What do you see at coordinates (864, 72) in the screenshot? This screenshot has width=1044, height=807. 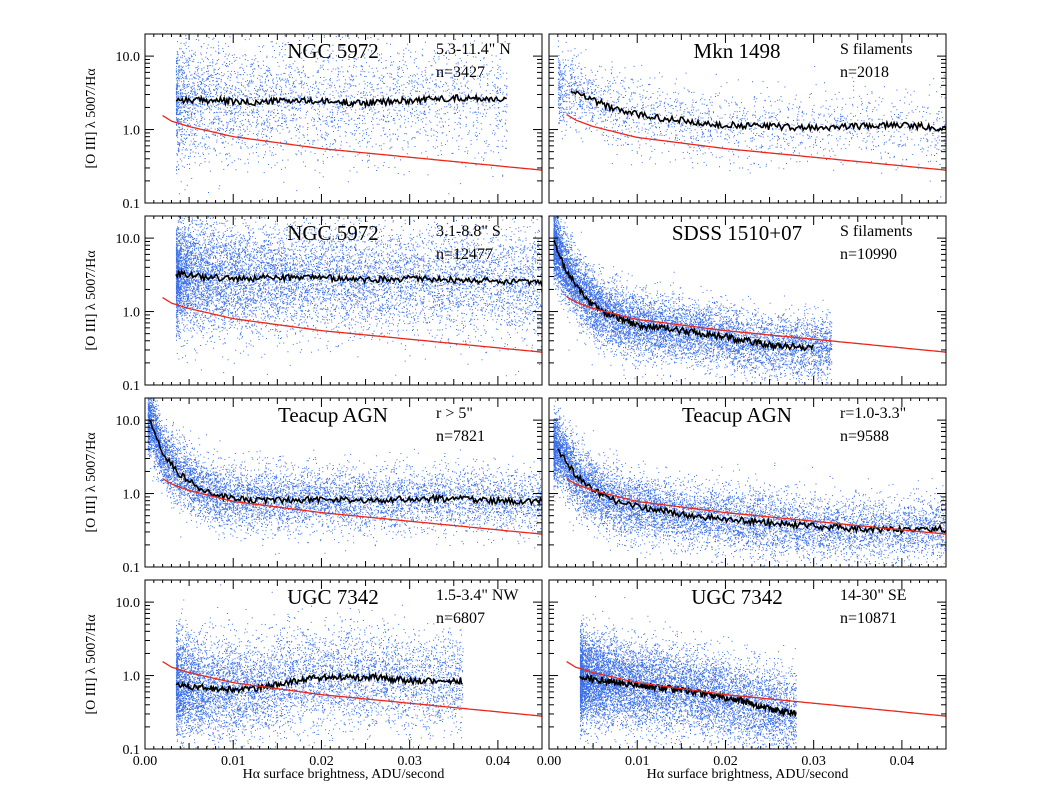 I see `panel-count-label: n=2018` at bounding box center [864, 72].